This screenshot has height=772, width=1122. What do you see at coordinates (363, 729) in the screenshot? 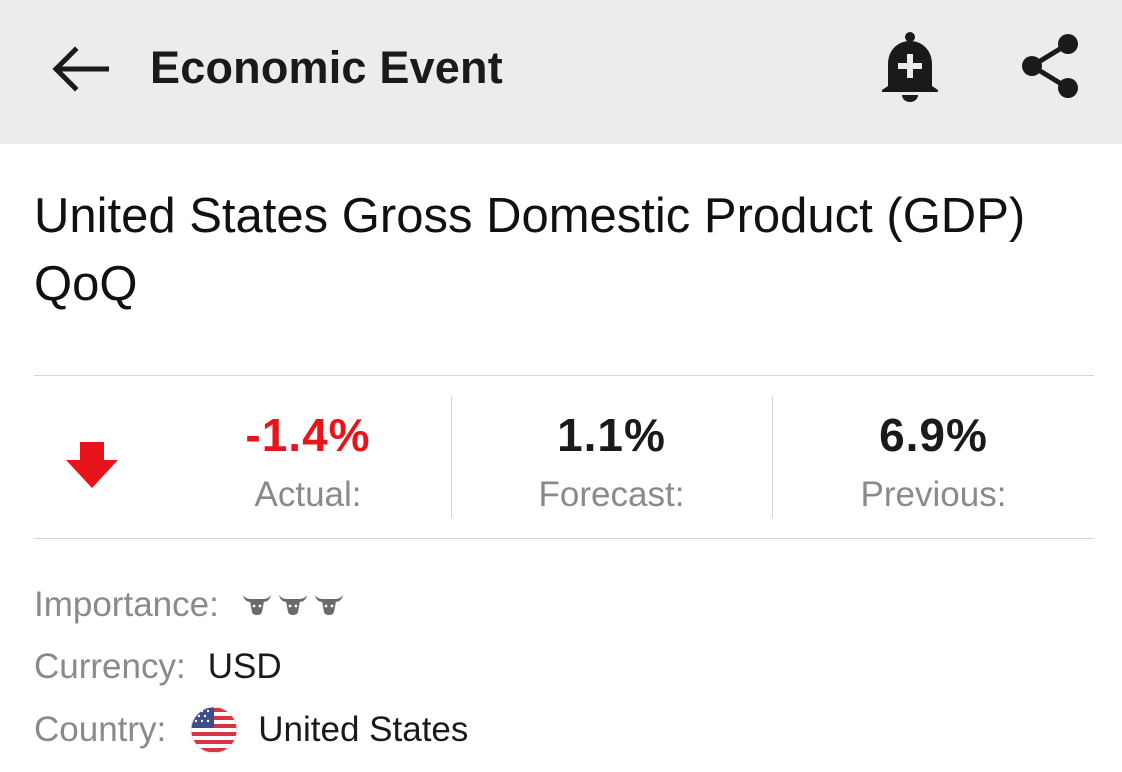
I see `country-value: United States` at bounding box center [363, 729].